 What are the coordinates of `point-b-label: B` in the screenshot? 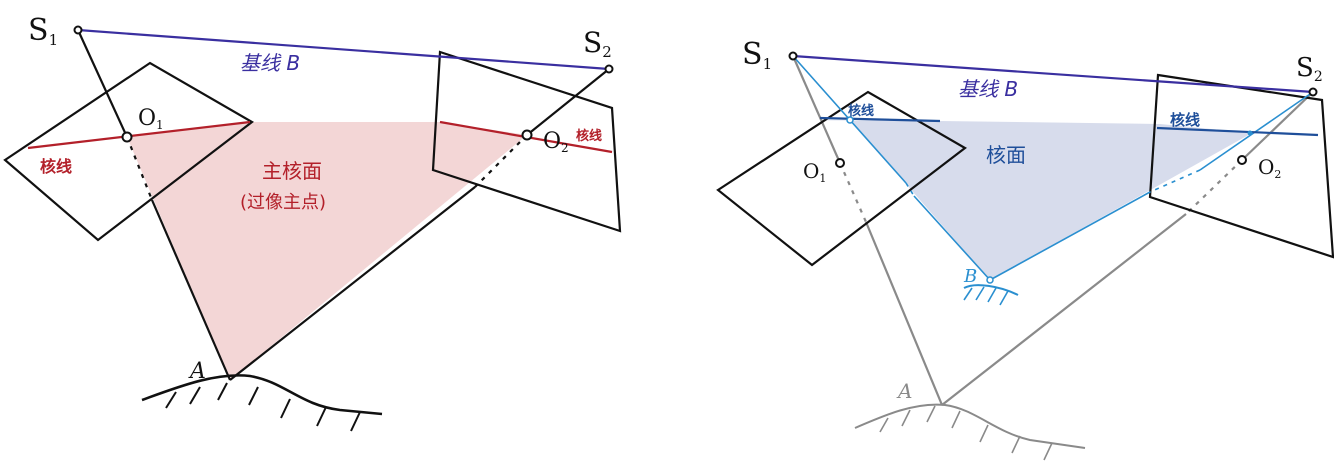 It's located at (970, 276).